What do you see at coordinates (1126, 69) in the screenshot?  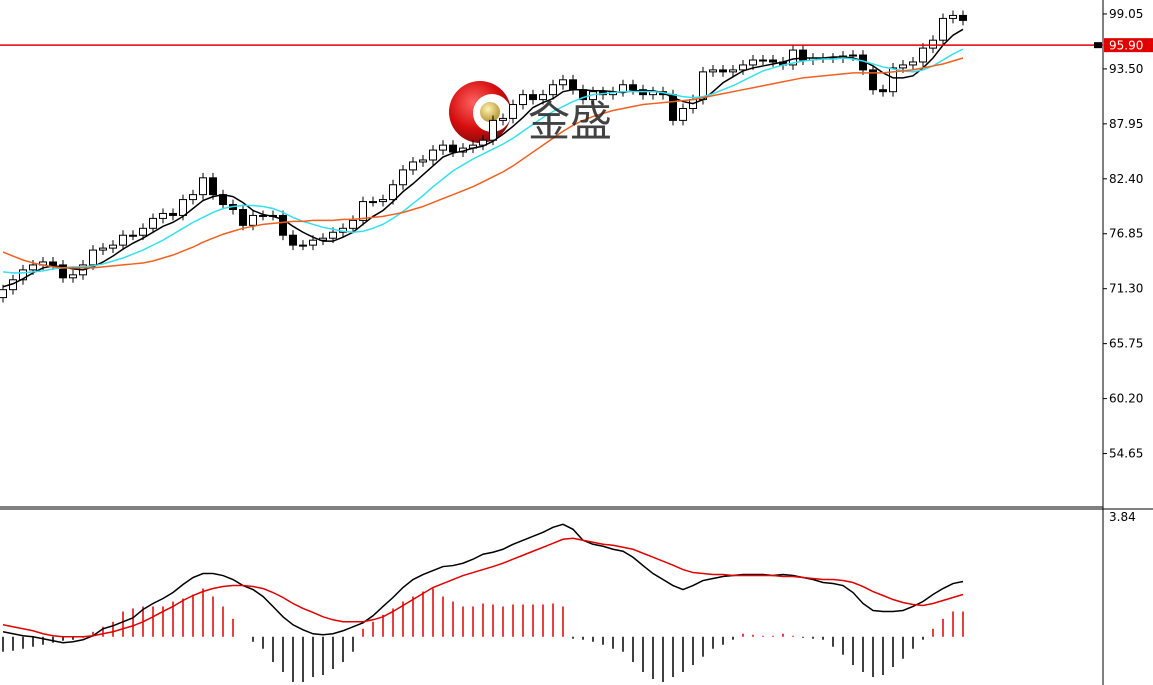 I see `y-tick-label: 93.50` at bounding box center [1126, 69].